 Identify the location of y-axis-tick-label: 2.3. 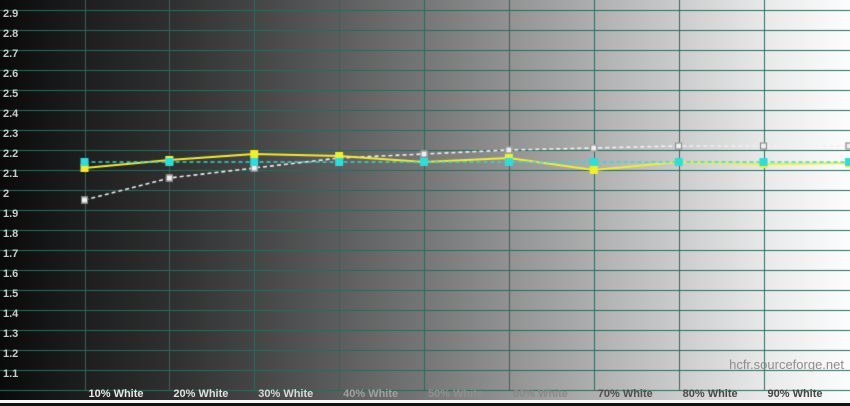
(11, 134).